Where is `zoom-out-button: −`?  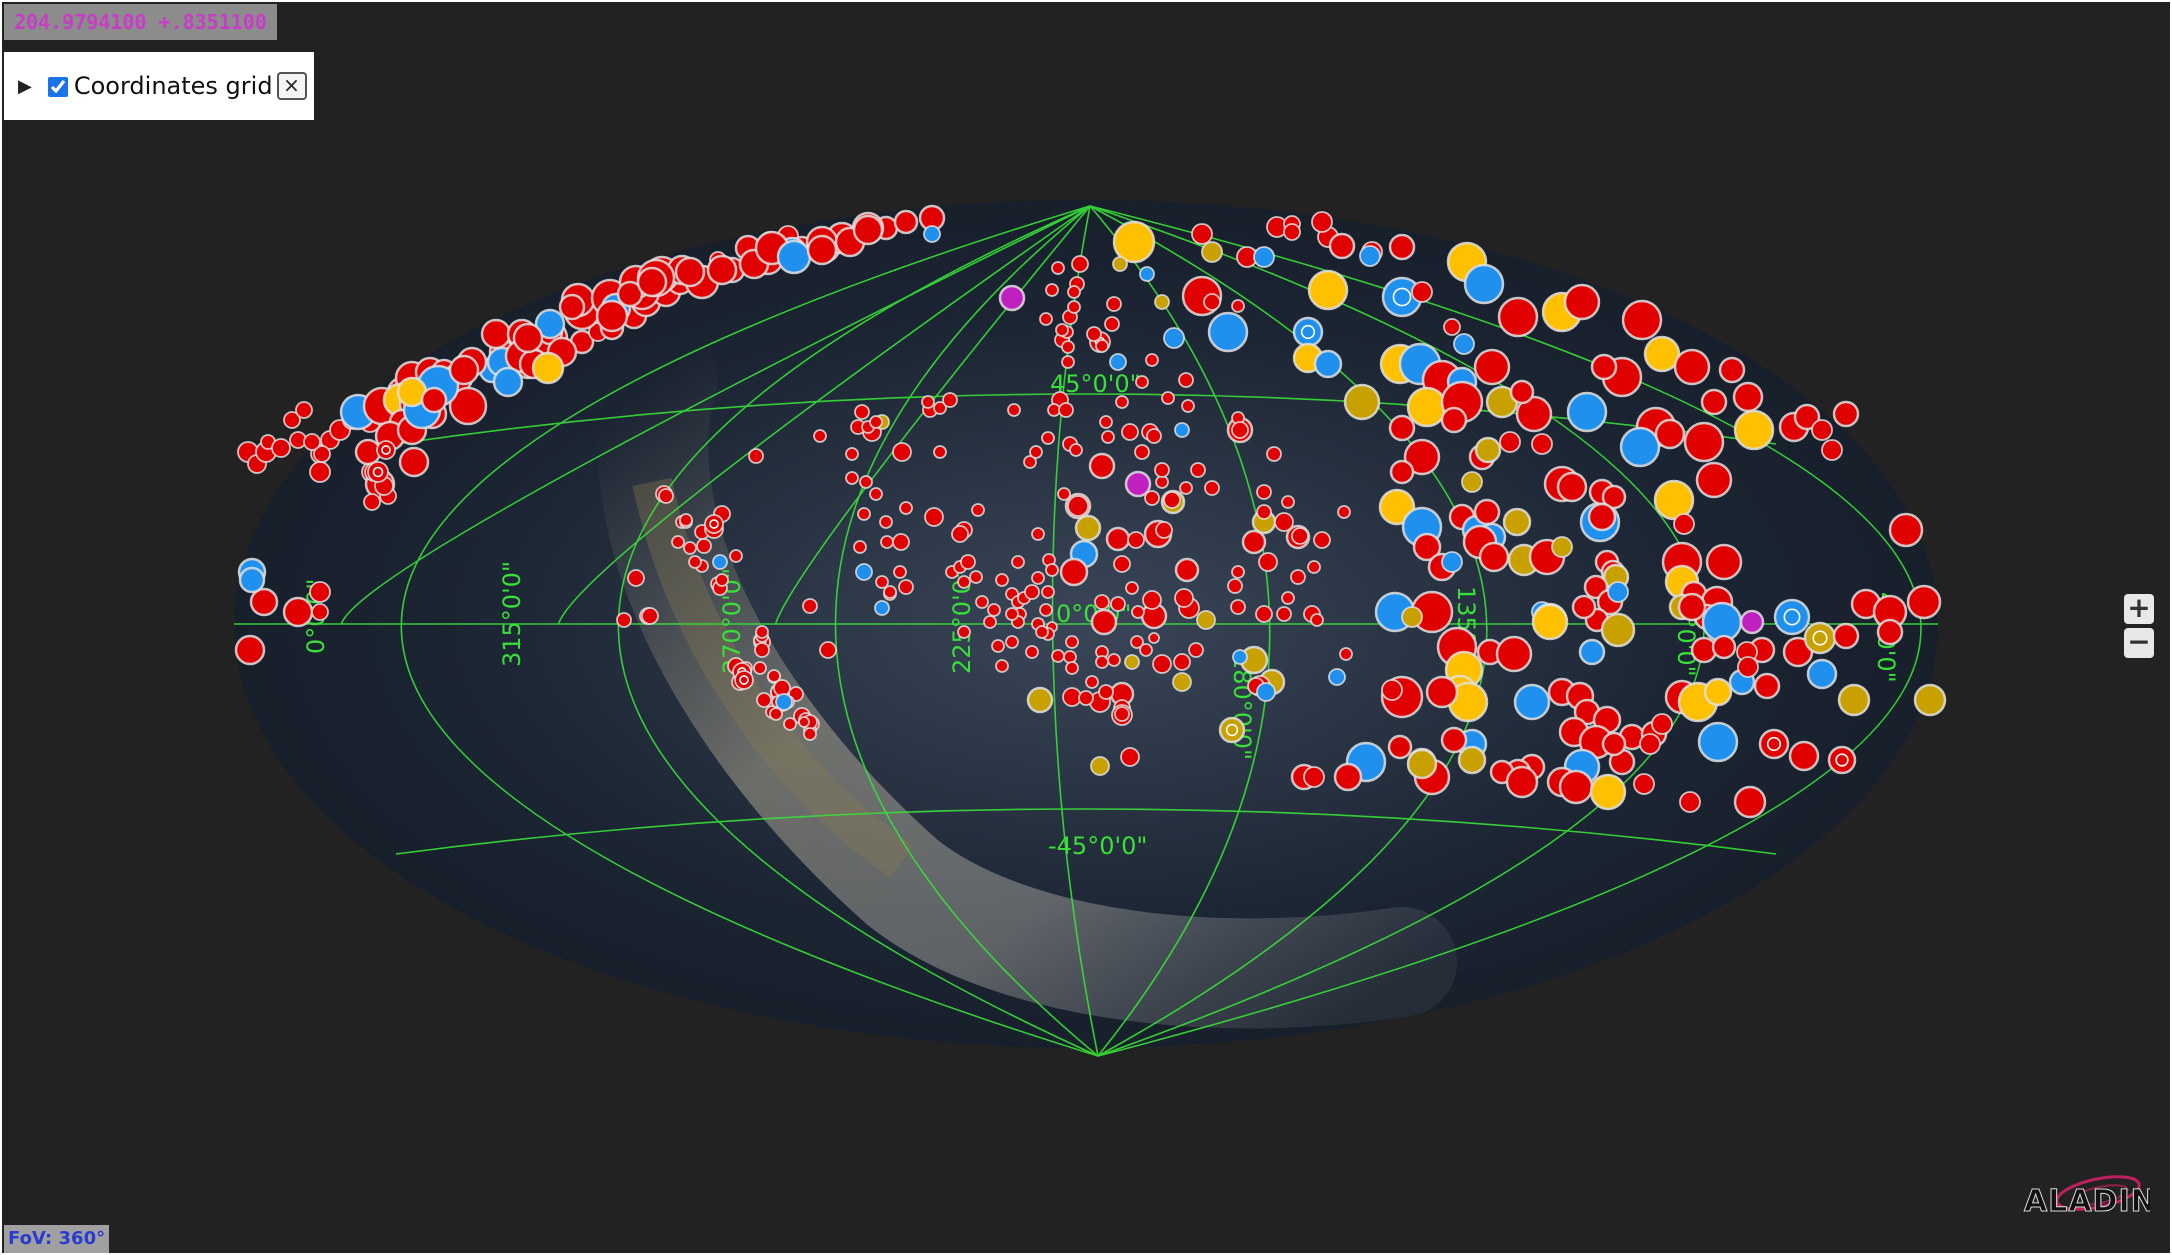 zoom-out-button: − is located at coordinates (2139, 643).